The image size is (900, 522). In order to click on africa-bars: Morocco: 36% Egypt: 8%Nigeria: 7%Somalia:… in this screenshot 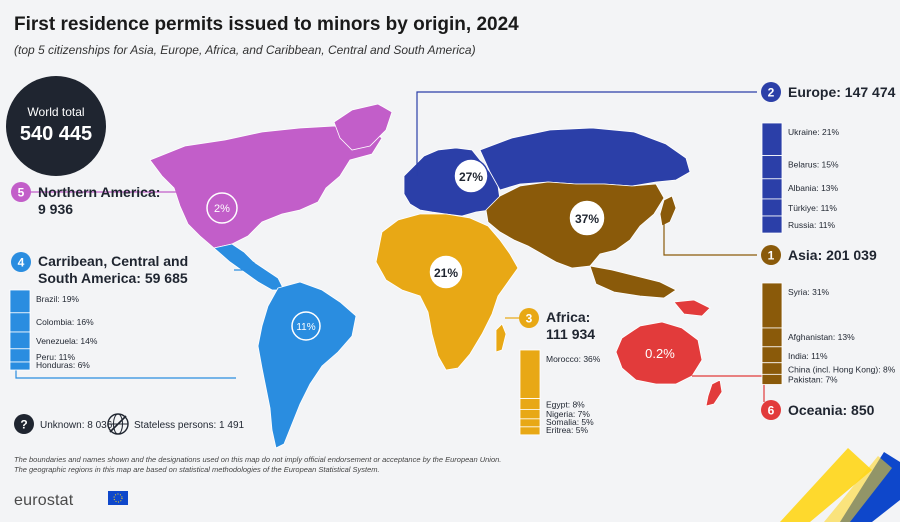, I will do `click(560, 392)`.